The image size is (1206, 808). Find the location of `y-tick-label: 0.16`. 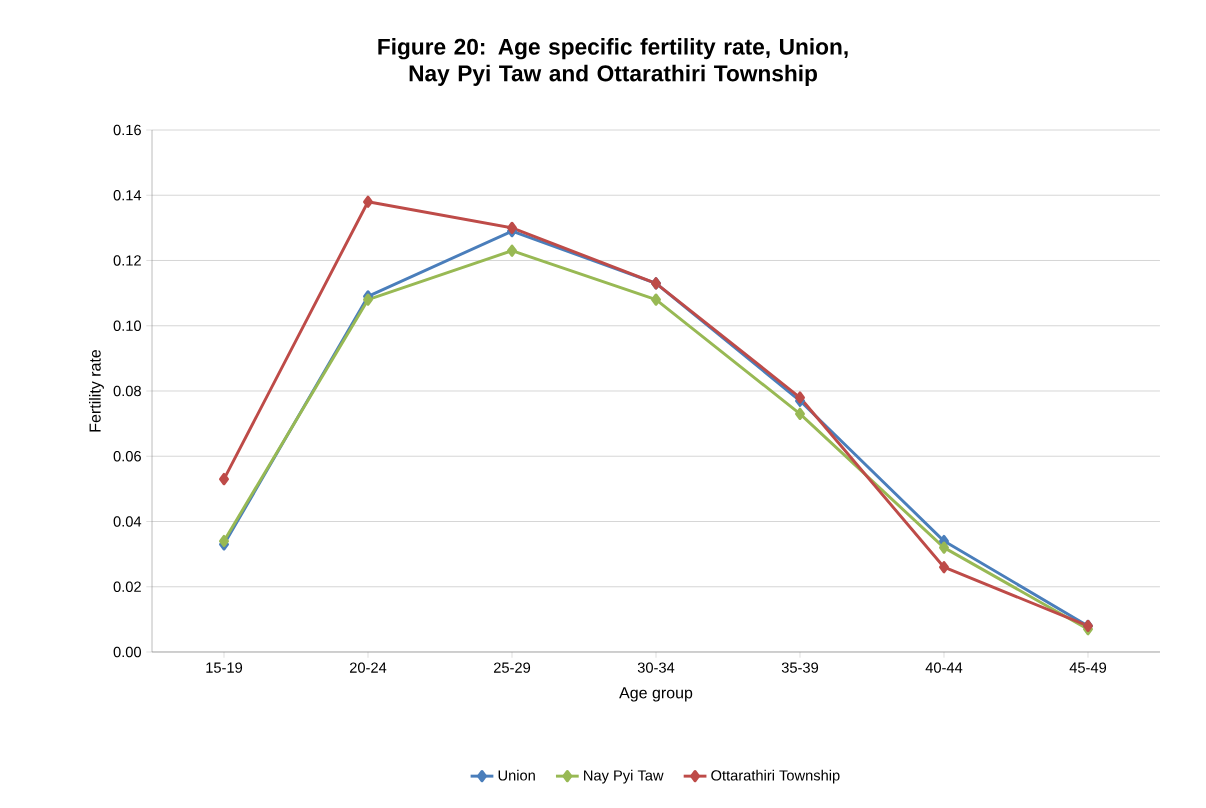

y-tick-label: 0.16 is located at coordinates (127, 130).